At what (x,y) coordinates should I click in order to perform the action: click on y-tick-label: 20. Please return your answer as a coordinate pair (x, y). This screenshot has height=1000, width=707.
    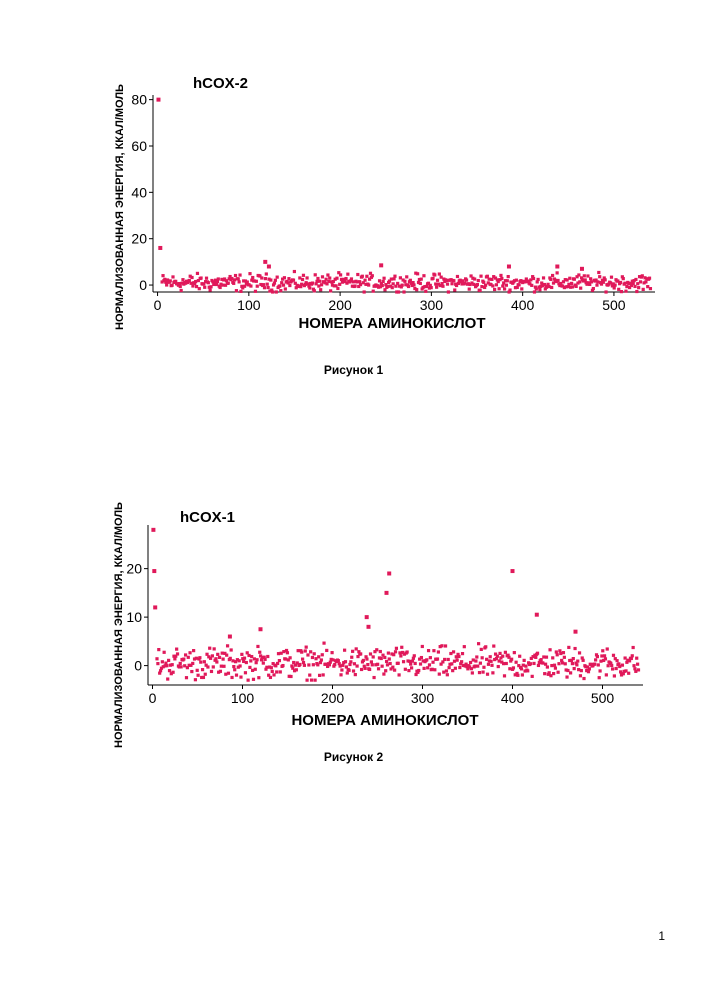
    Looking at the image, I should click on (139, 239).